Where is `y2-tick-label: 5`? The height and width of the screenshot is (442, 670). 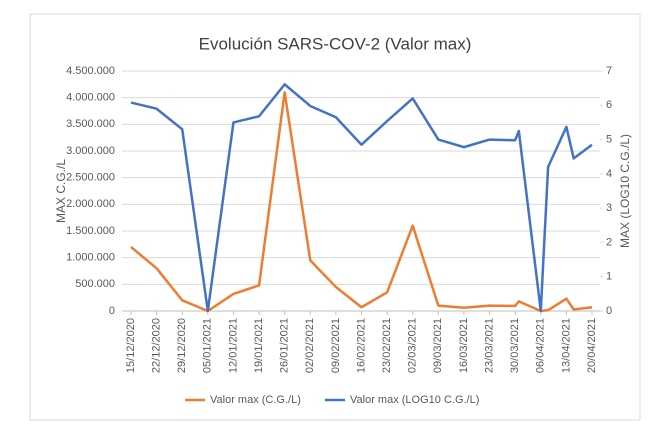 y2-tick-label: 5 is located at coordinates (609, 139).